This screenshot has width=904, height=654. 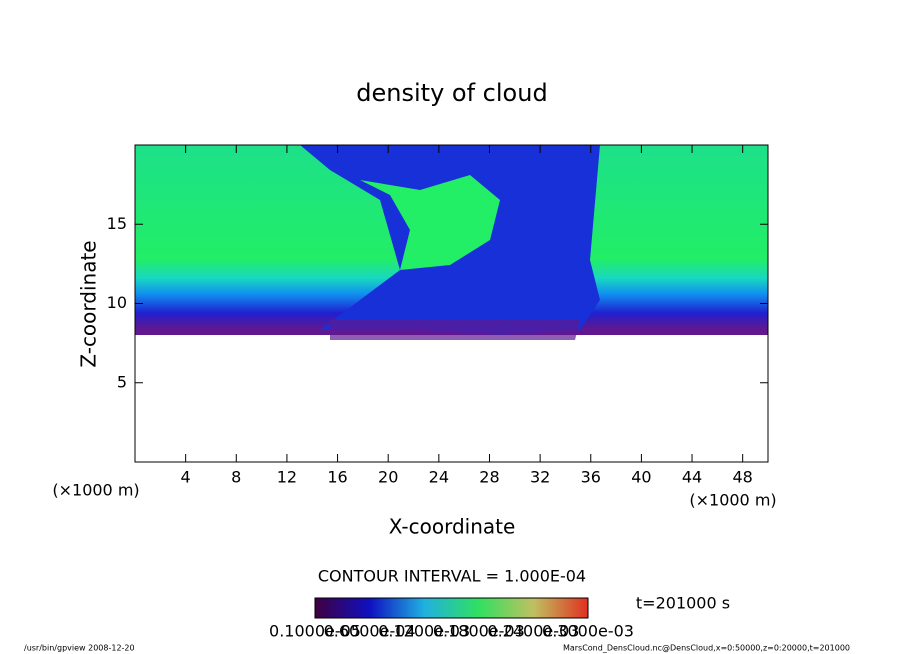 What do you see at coordinates (533, 631) in the screenshot?
I see `colorbar-label: 0.2400e-03` at bounding box center [533, 631].